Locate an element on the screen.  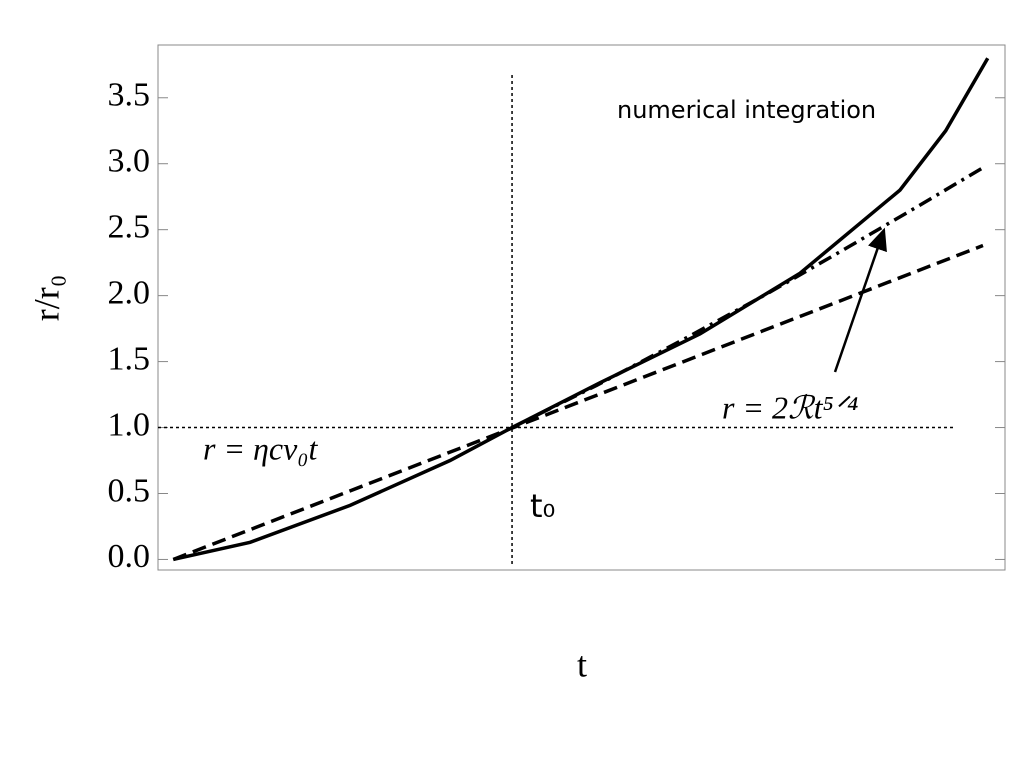
y-tick-label: 1.5 is located at coordinates (129, 358).